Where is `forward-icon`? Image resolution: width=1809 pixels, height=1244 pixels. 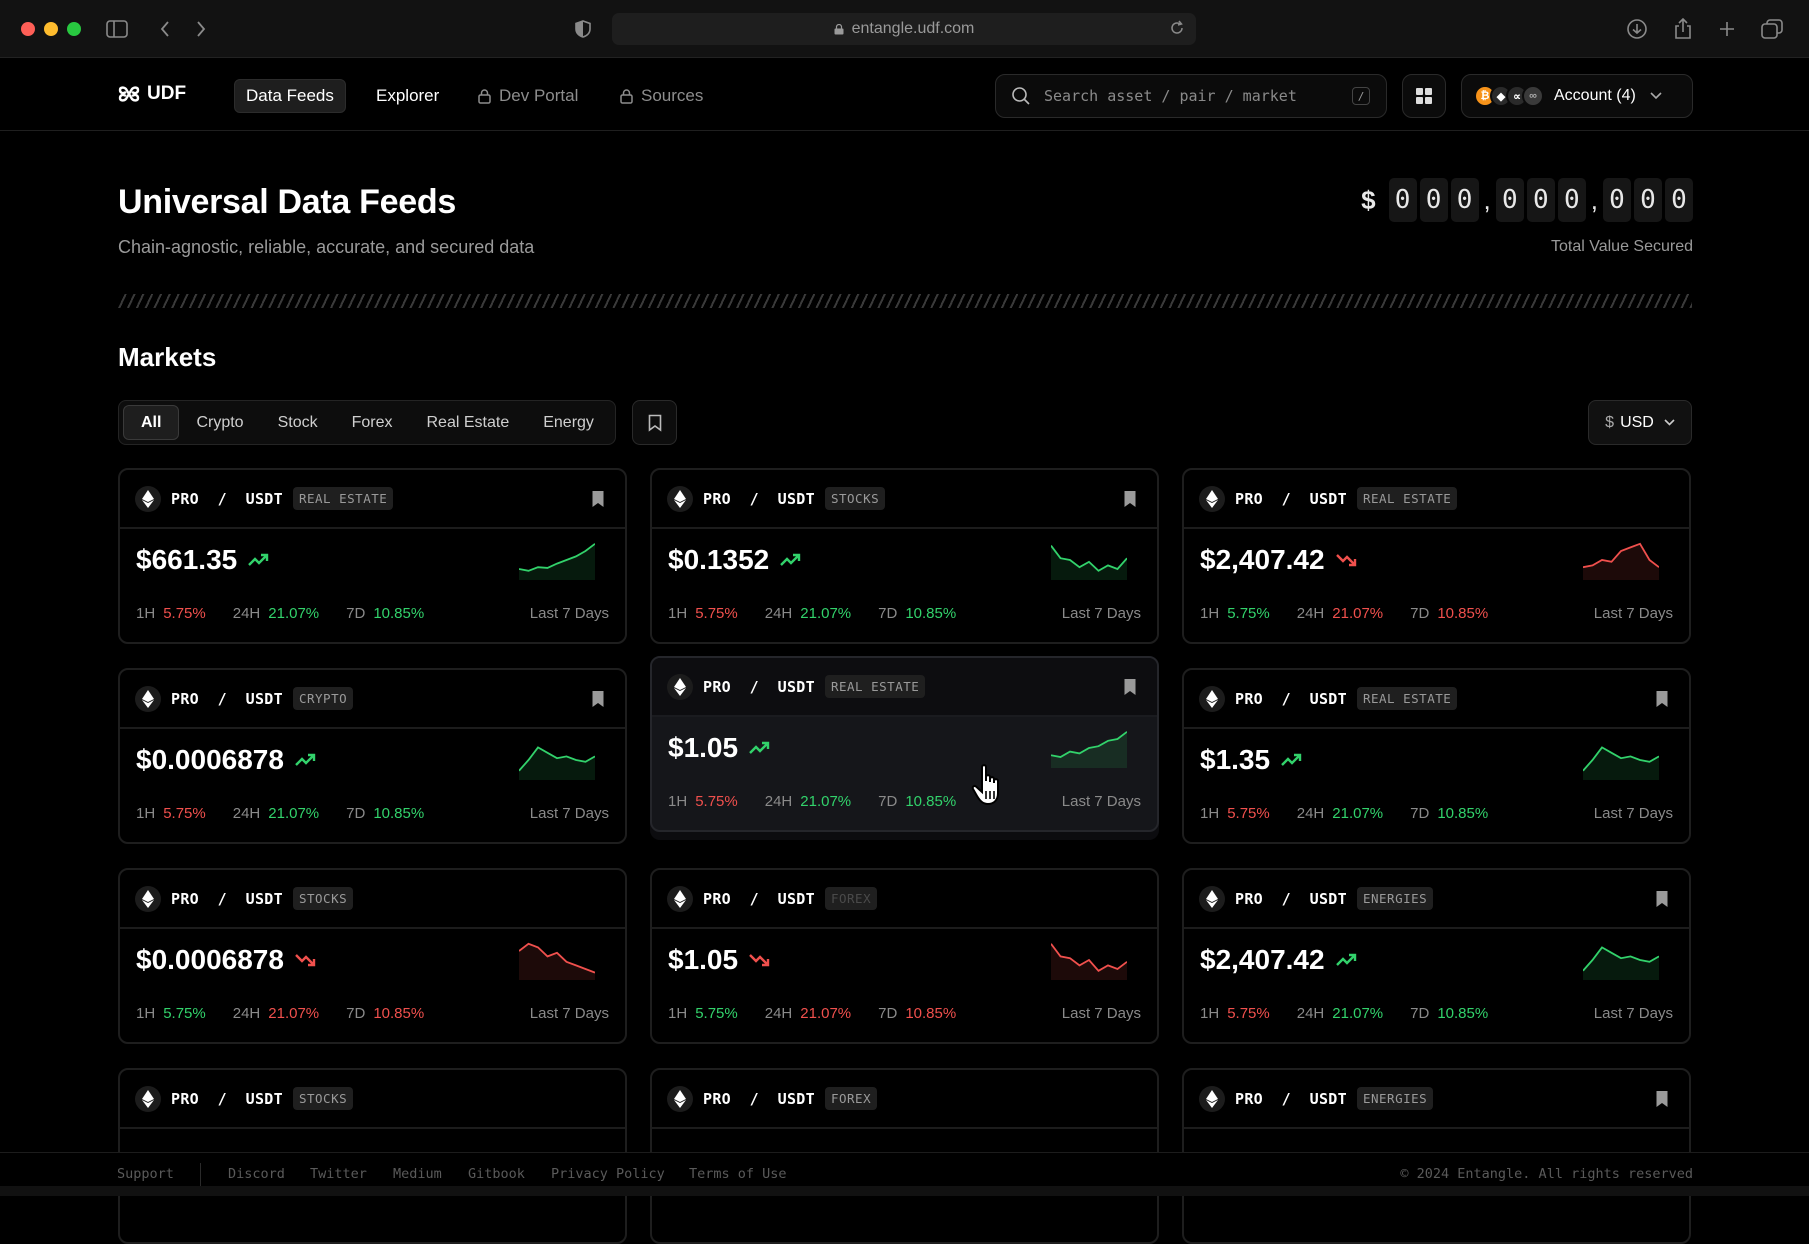
forward-icon is located at coordinates (201, 29).